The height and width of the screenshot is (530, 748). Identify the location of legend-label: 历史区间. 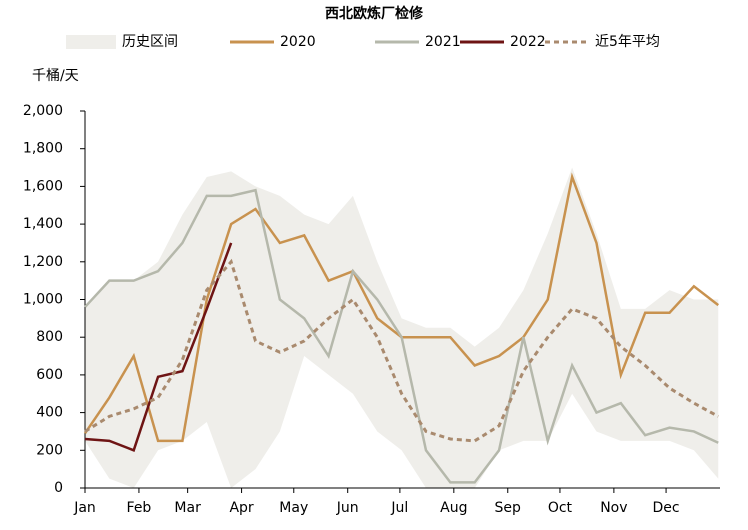
(150, 42).